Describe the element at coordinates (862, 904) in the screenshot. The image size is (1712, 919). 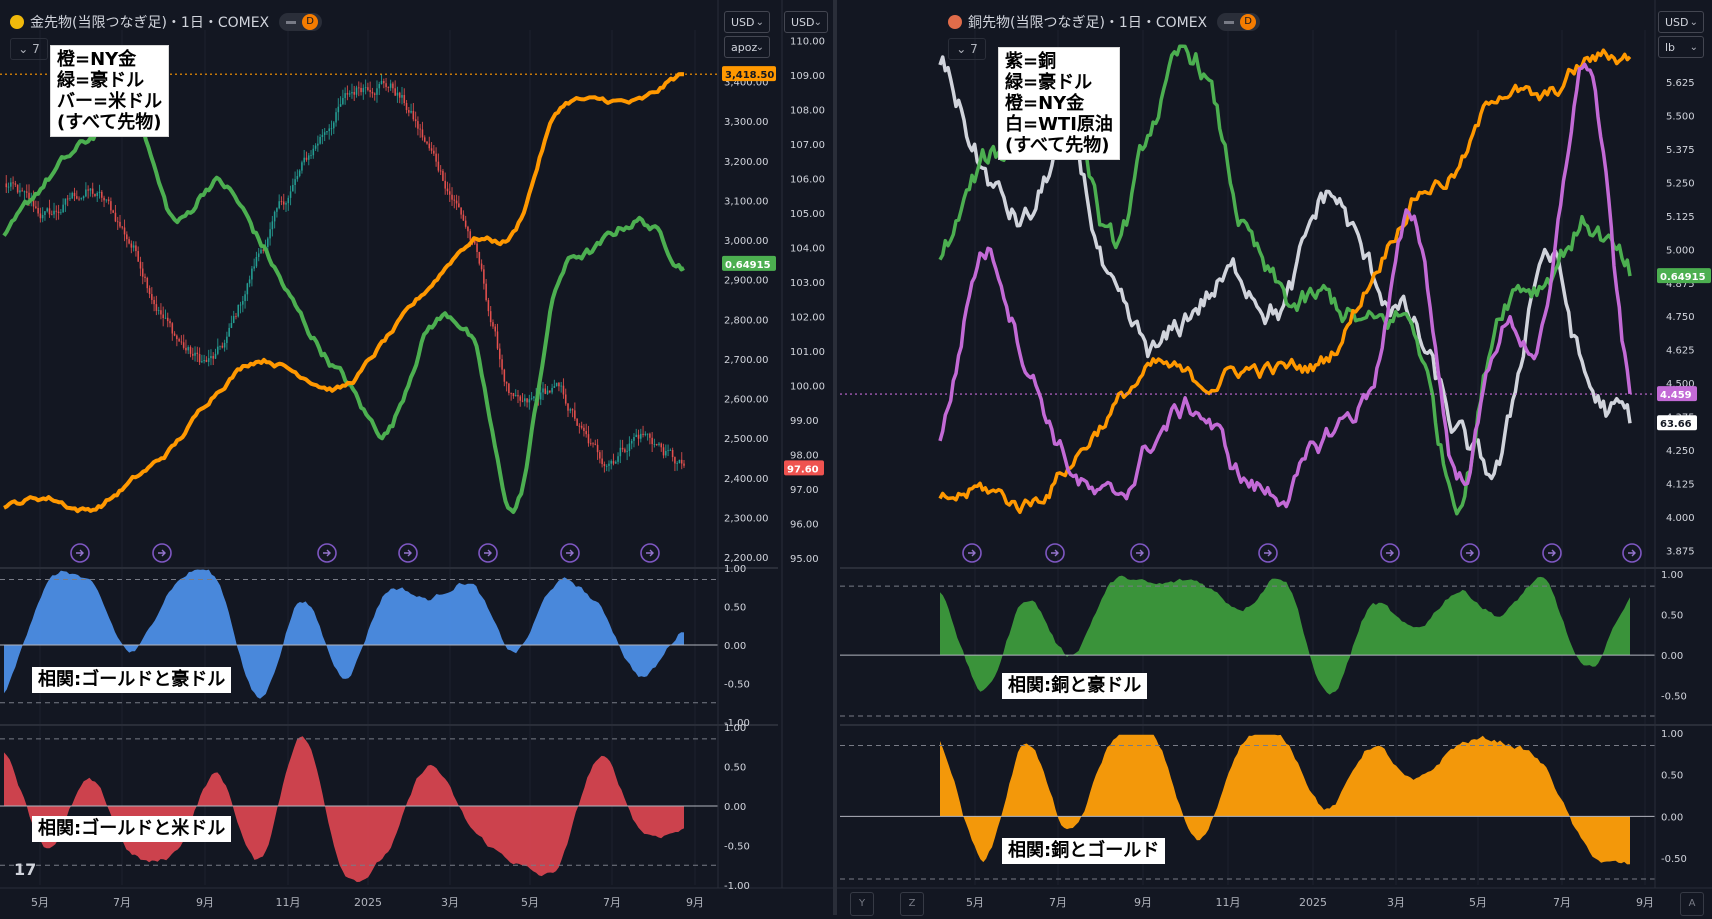
I see `bottom-button-y: Y` at that location.